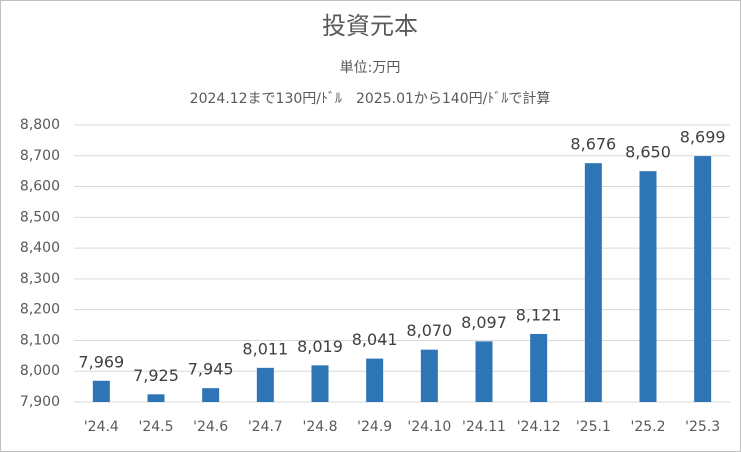  What do you see at coordinates (40, 125) in the screenshot?
I see `y-tick-label: 8,800` at bounding box center [40, 125].